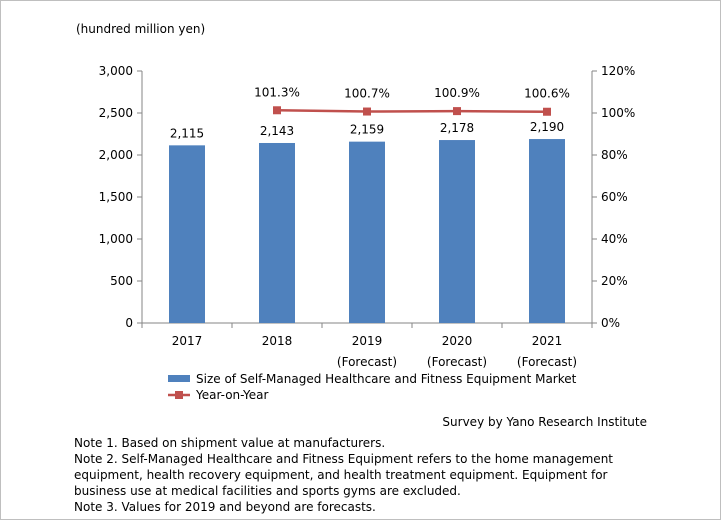 The height and width of the screenshot is (520, 721). I want to click on bar-value-label: 2,178, so click(457, 128).